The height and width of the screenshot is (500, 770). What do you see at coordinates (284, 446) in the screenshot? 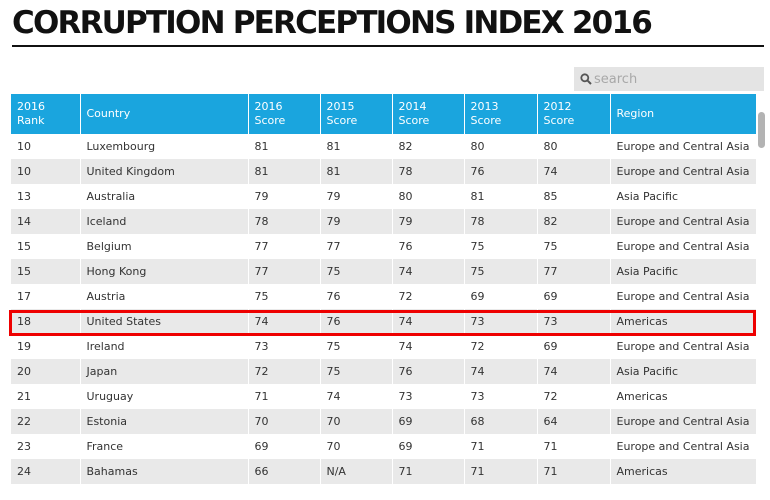
I see `cell-score-2016: 69` at bounding box center [284, 446].